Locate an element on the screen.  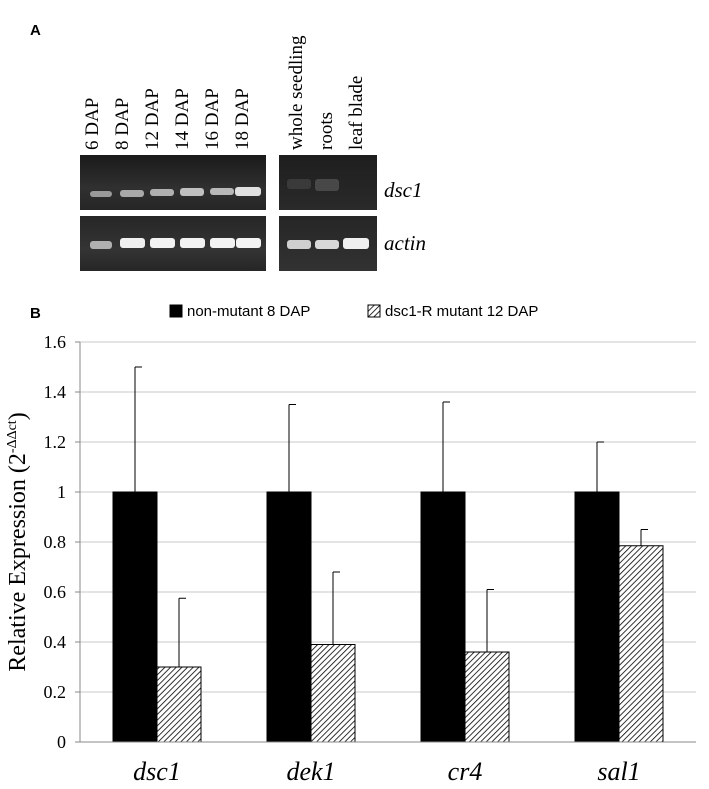
y-tick-label: 0.6 is located at coordinates (55, 592).